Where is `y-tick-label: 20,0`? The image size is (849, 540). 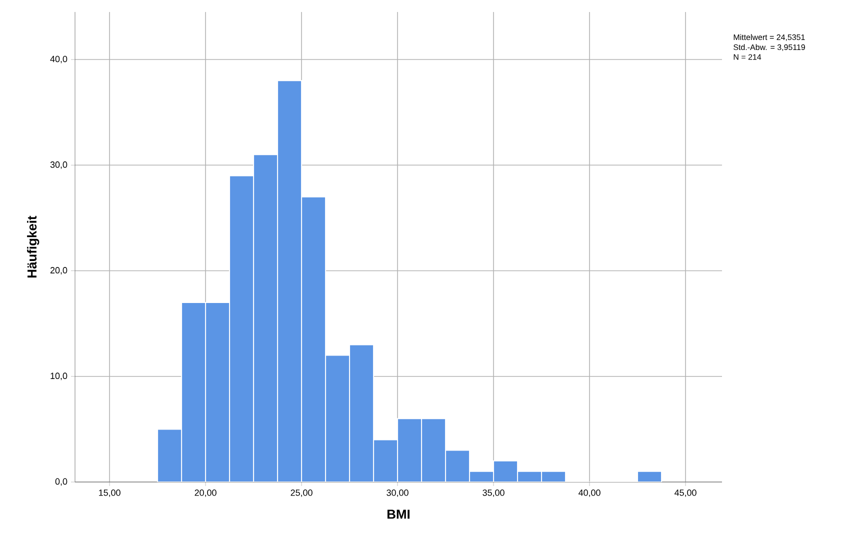
y-tick-label: 20,0 is located at coordinates (59, 270).